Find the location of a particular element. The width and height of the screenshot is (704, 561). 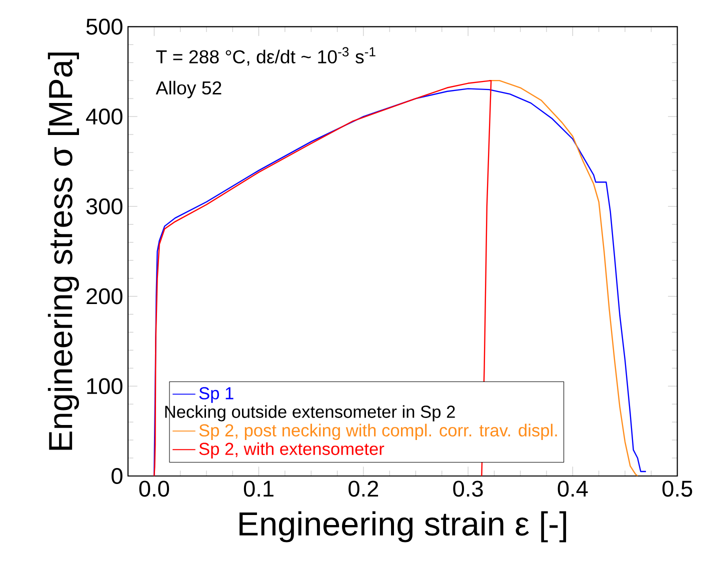

y-tick-label: 0 is located at coordinates (117, 476).